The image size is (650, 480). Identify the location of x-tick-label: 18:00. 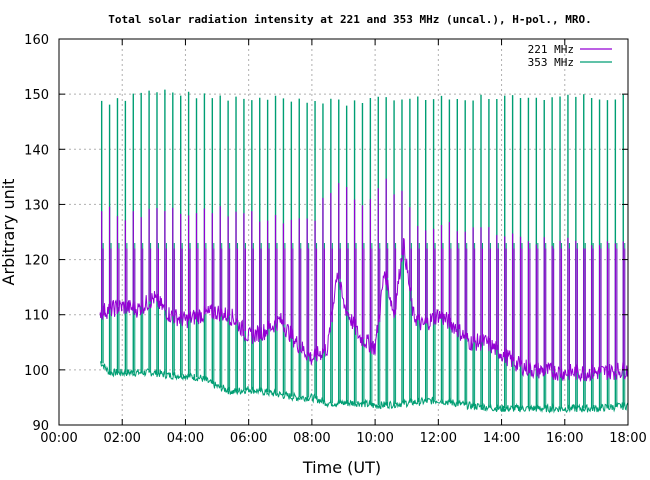
(627, 438).